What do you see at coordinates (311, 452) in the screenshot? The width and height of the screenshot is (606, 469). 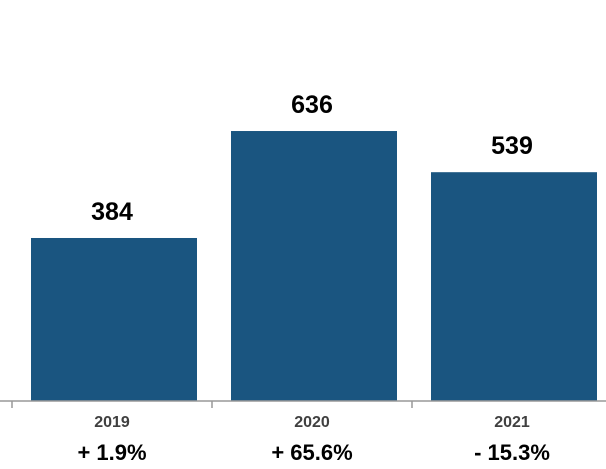 I see `change-label-2020: + 65.6%` at bounding box center [311, 452].